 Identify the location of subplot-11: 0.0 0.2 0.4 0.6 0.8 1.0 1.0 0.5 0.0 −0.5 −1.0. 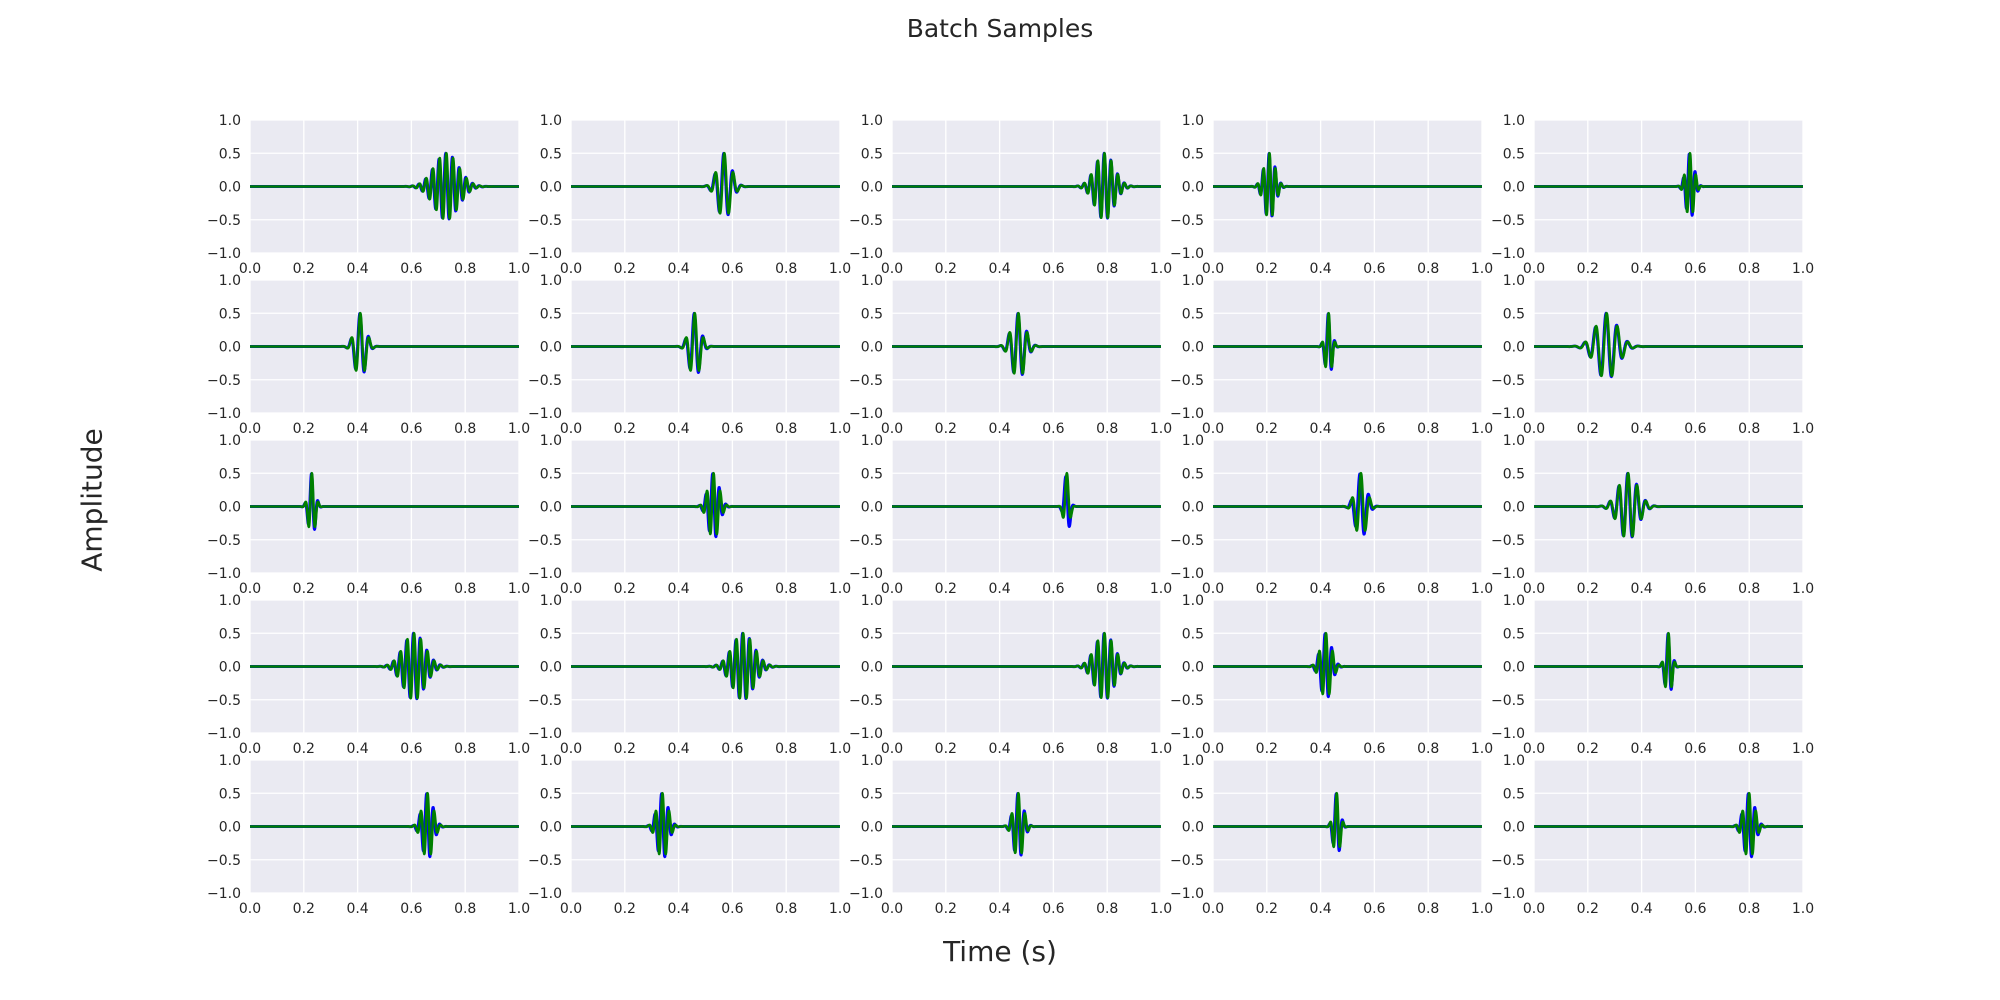
(368, 515).